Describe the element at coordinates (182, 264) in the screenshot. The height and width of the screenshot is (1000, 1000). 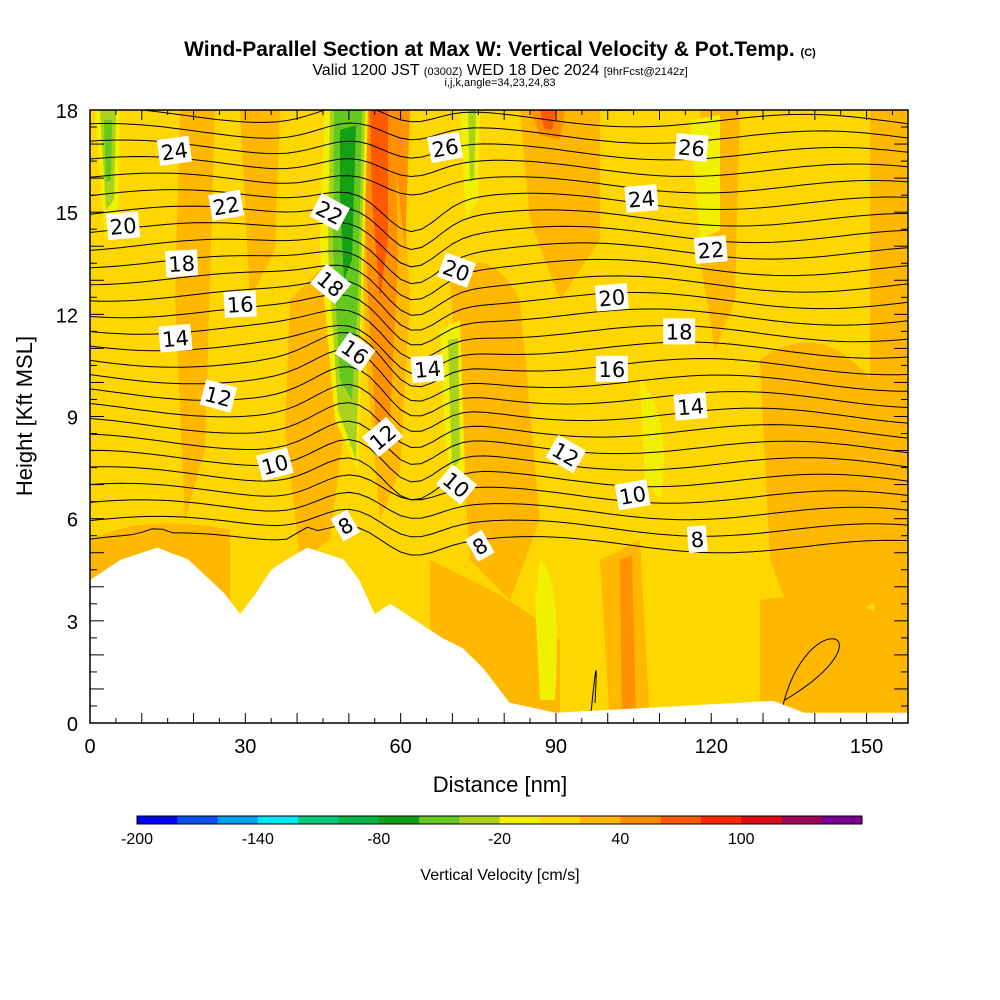
I see `contour-label-text: 18` at that location.